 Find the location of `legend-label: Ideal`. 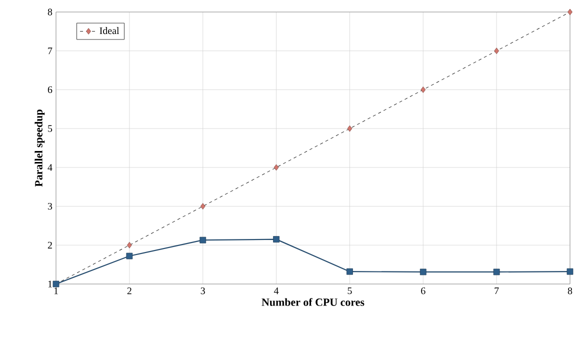

legend-label: Ideal is located at coordinates (110, 30).